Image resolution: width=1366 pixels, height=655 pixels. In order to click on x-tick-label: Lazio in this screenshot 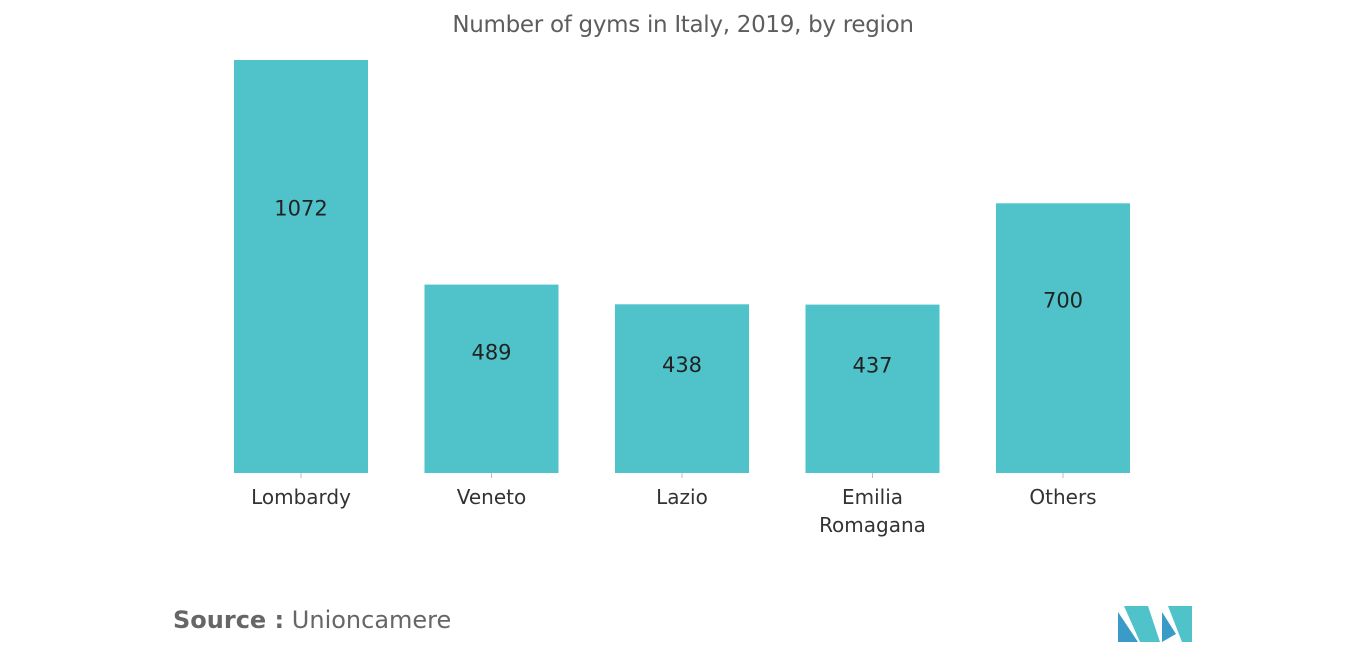, I will do `click(682, 497)`.